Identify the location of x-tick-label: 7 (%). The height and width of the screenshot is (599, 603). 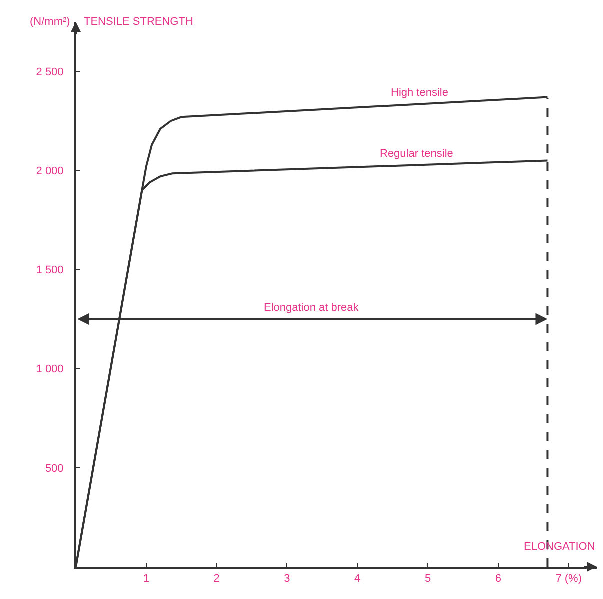
(569, 579).